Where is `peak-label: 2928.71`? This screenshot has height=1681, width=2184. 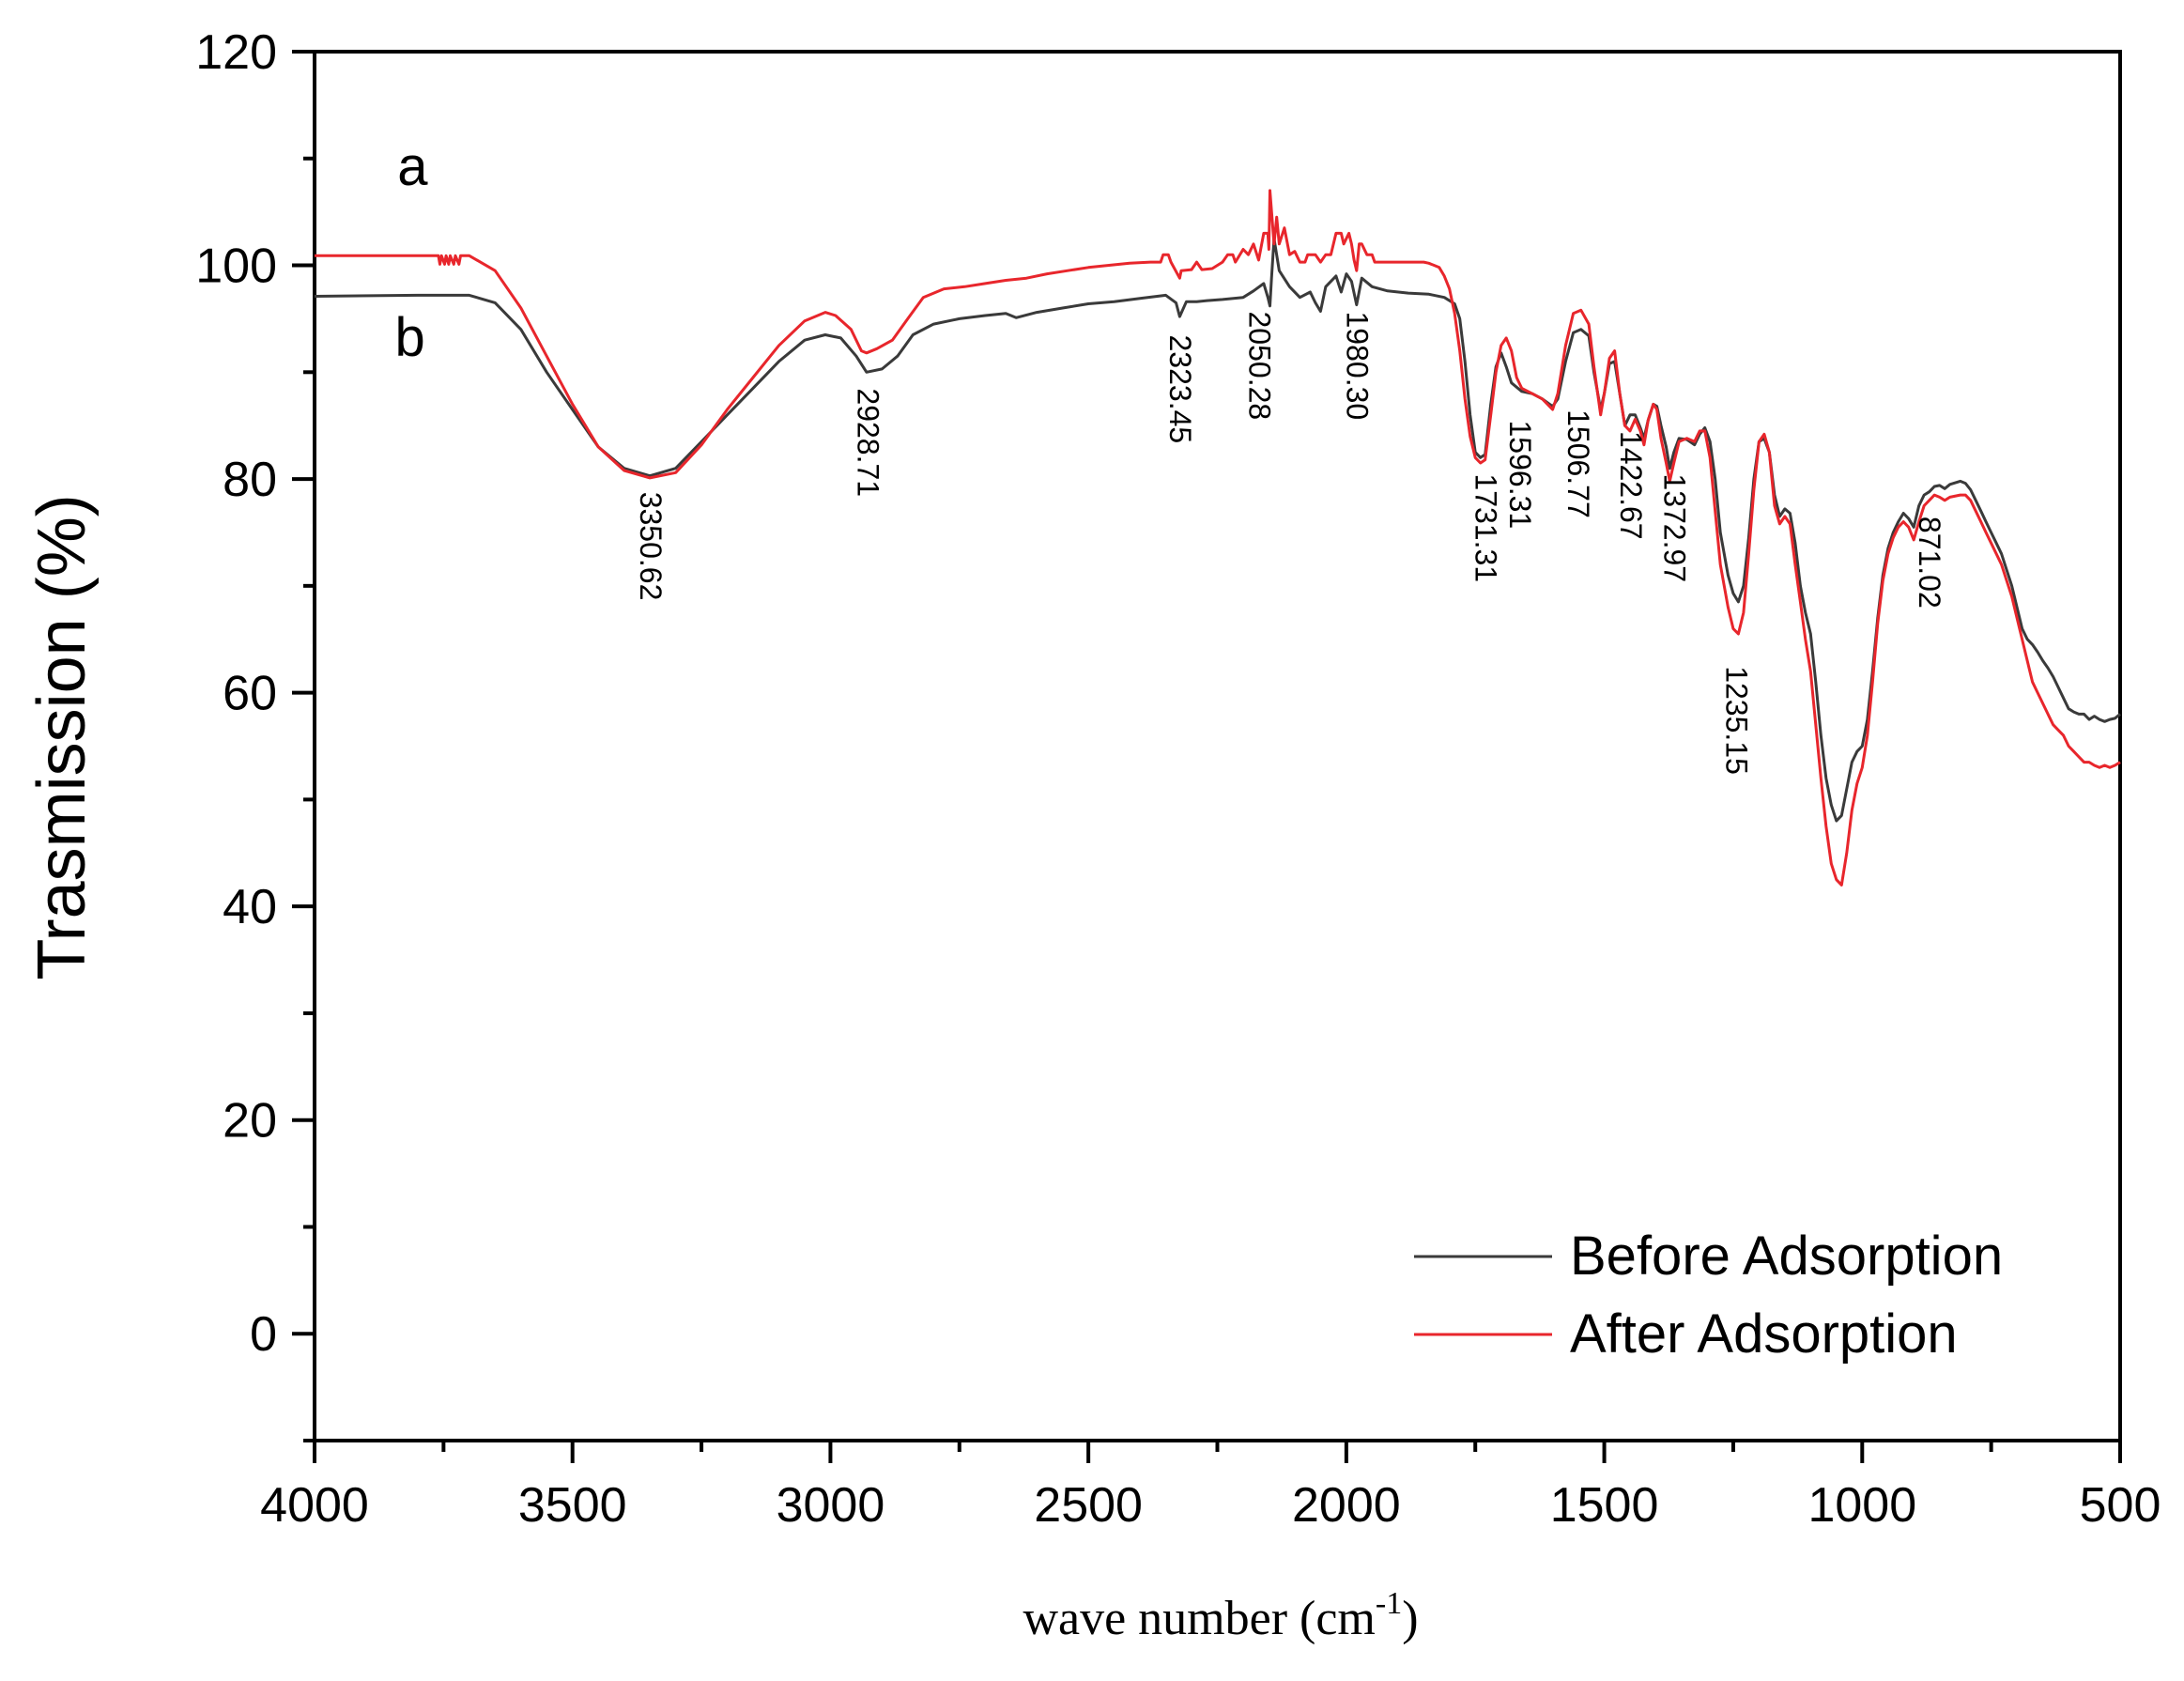 peak-label: 2928.71 is located at coordinates (868, 442).